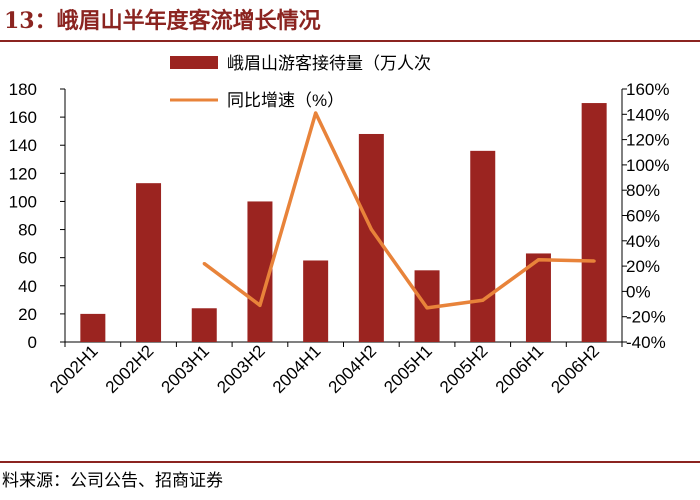 The height and width of the screenshot is (500, 700). What do you see at coordinates (241, 369) in the screenshot?
I see `x-tick-label: 2003H2` at bounding box center [241, 369].